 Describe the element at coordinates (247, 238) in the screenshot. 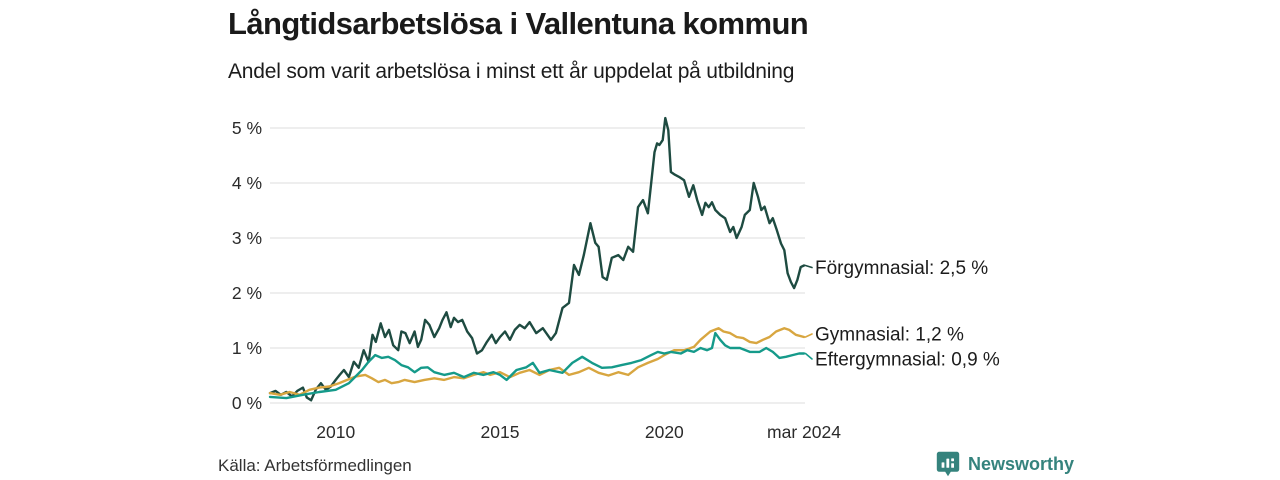

I see `y-axis-tick-label: 3 %` at that location.